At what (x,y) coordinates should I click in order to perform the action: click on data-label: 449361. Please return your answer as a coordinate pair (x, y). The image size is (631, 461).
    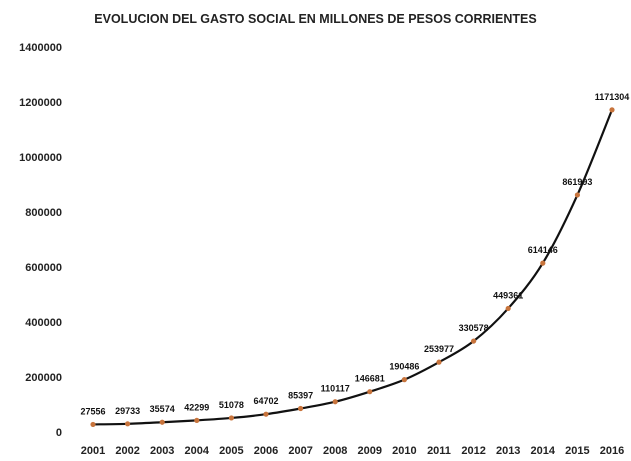
    Looking at the image, I should click on (508, 295).